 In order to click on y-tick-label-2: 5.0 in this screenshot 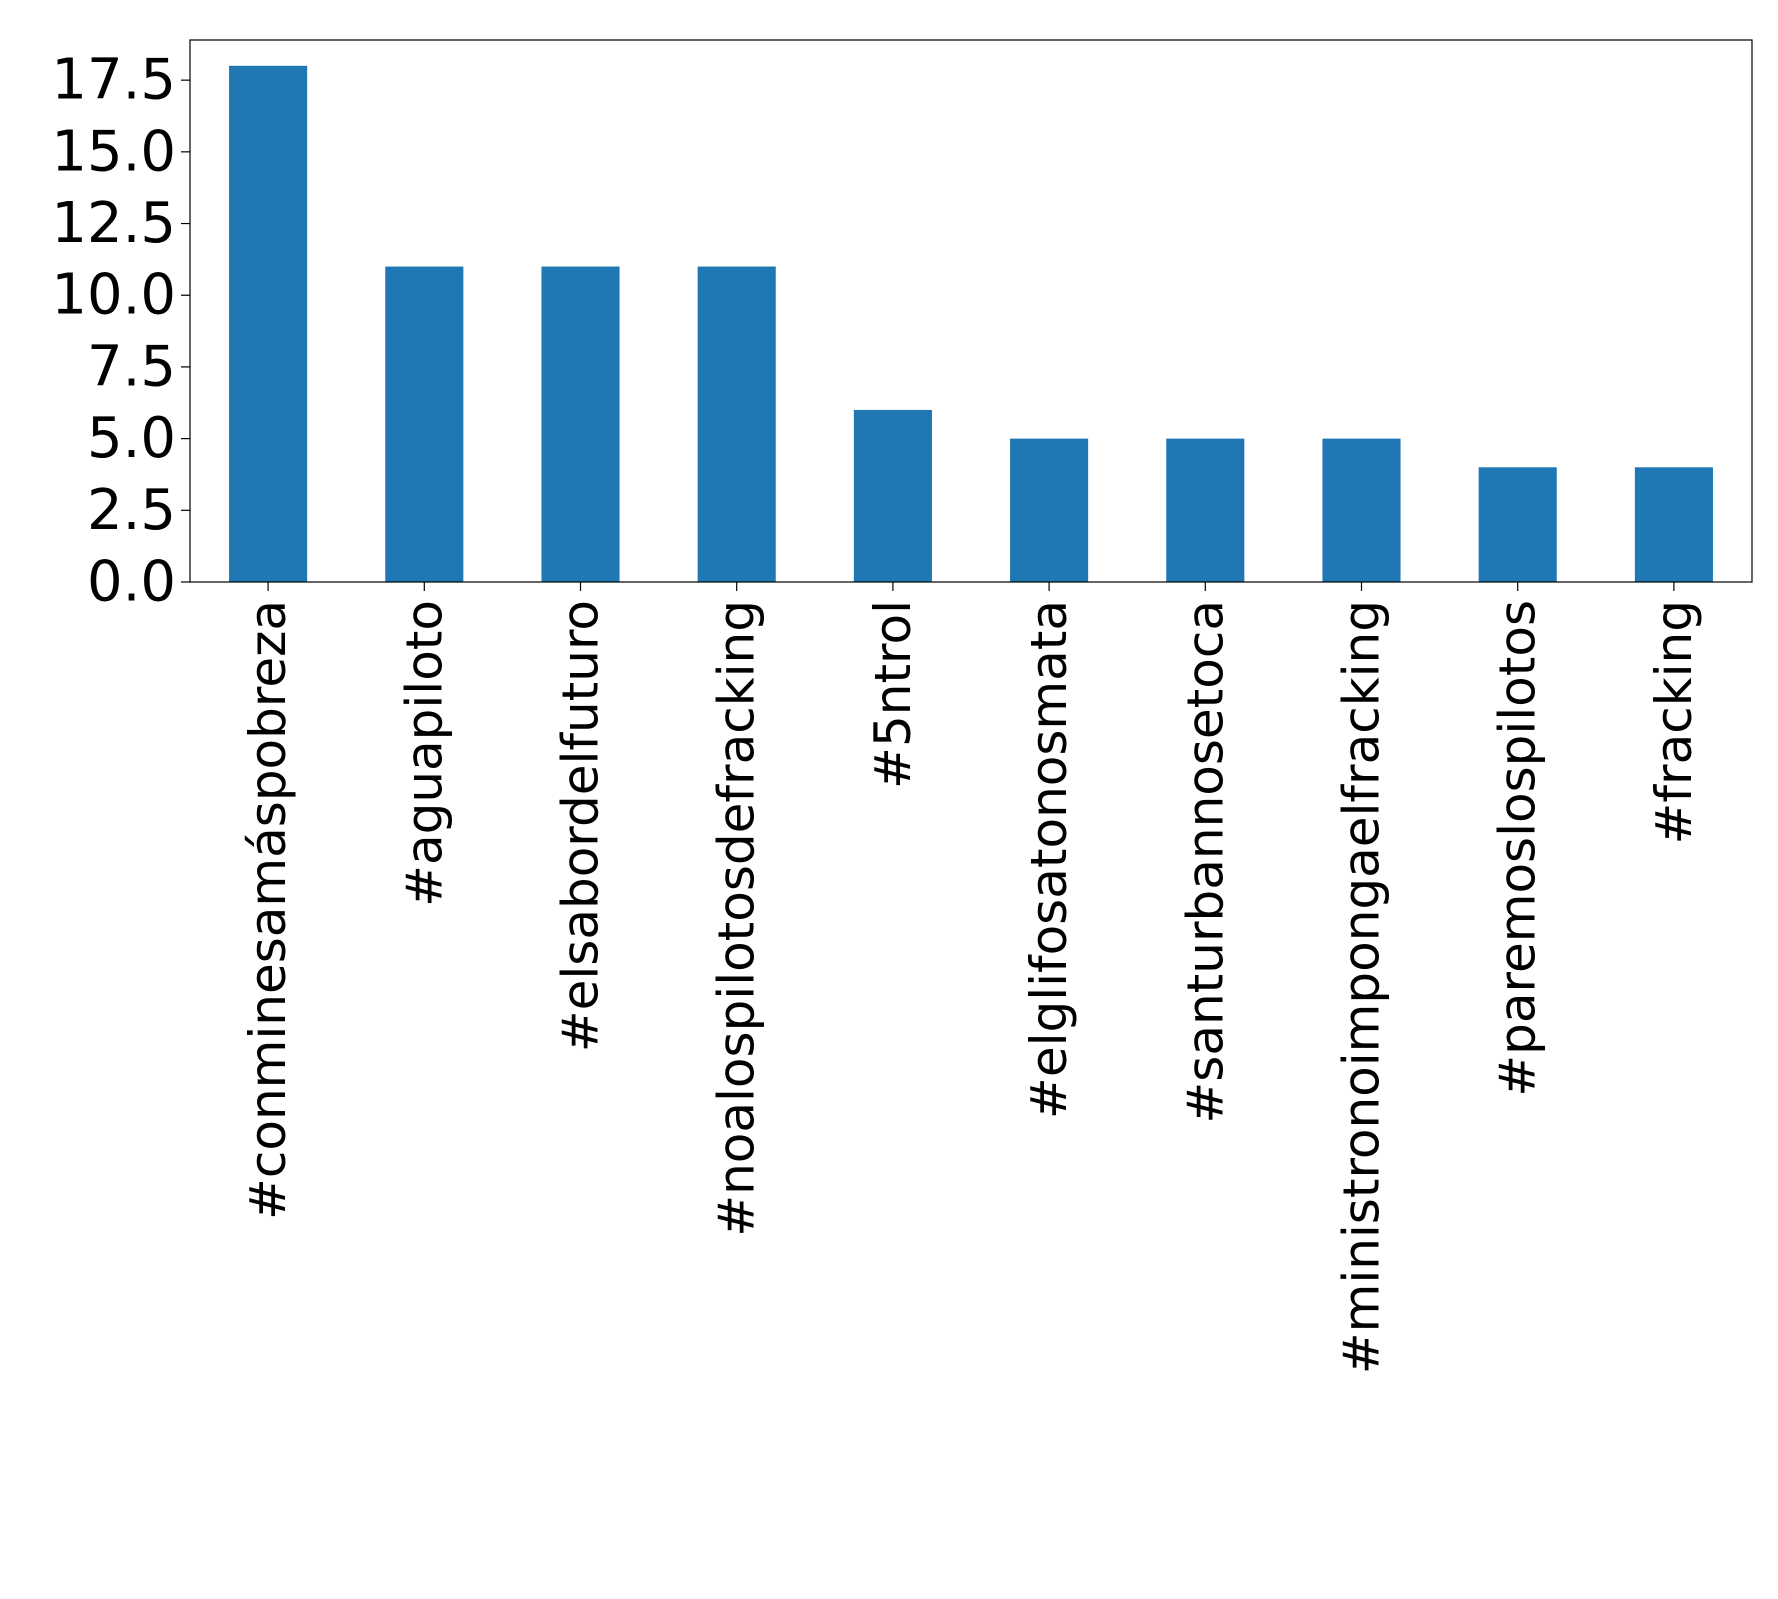, I will do `click(131, 438)`.